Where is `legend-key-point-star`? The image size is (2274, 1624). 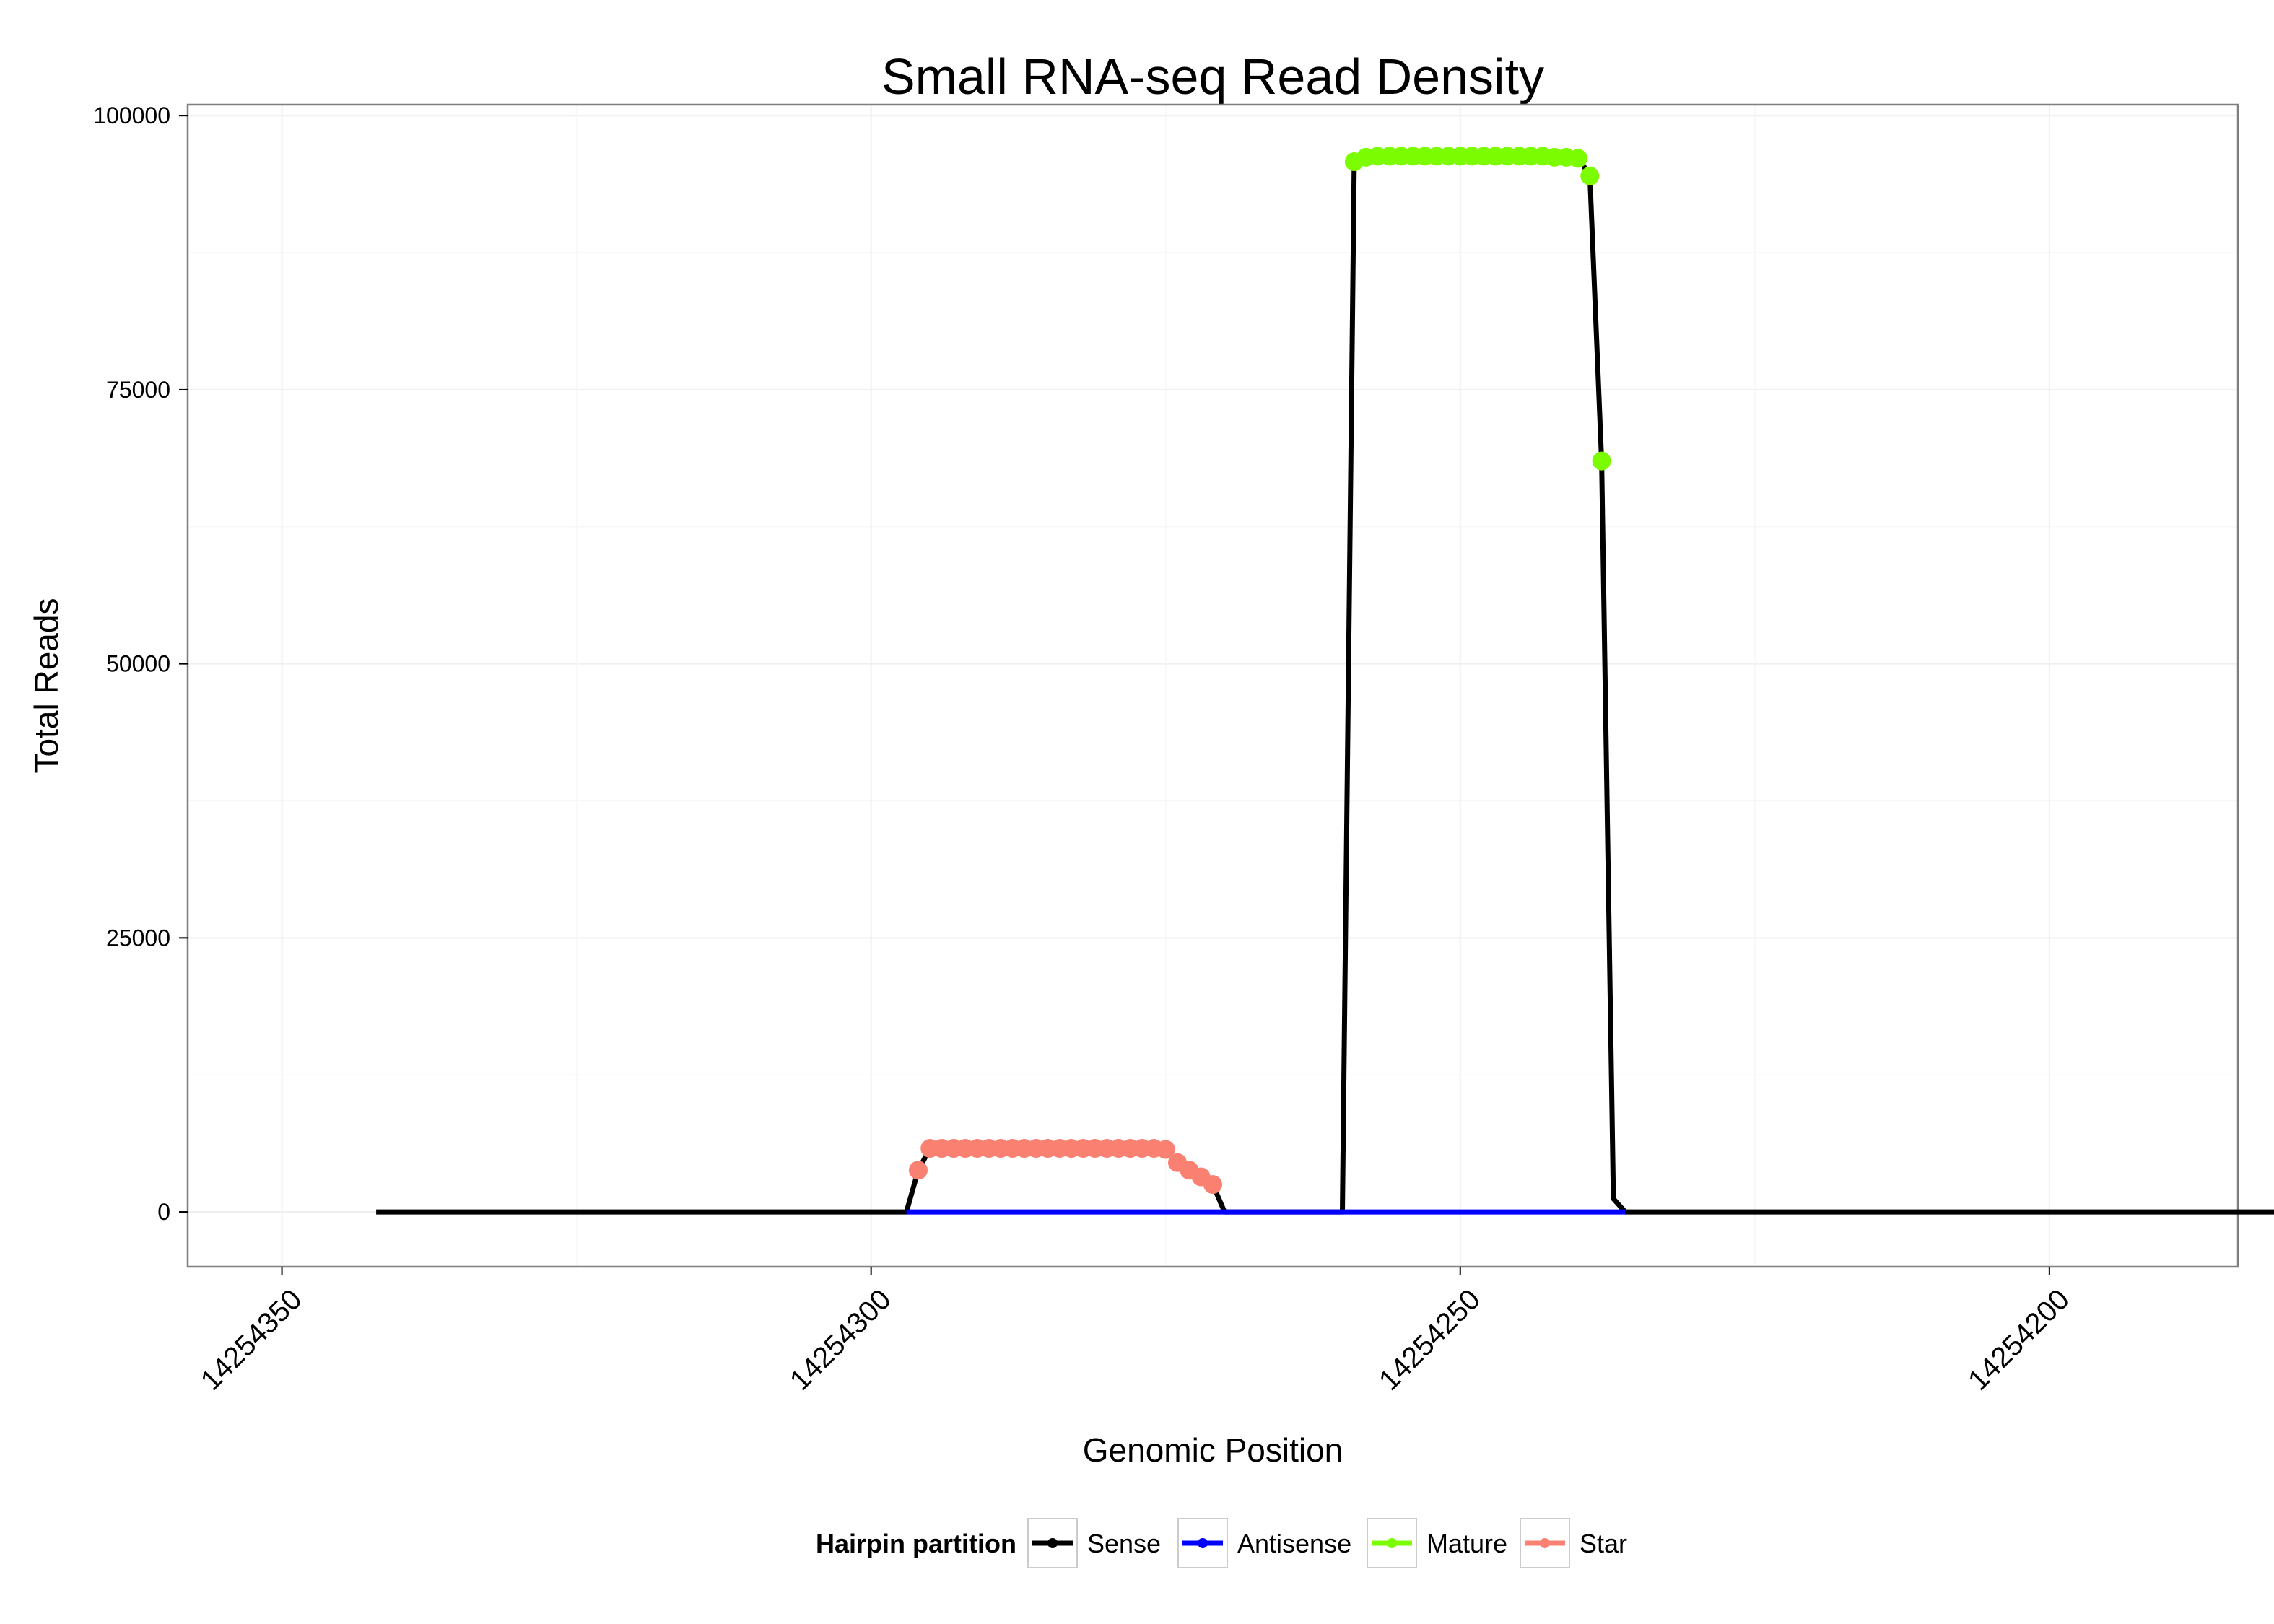 legend-key-point-star is located at coordinates (1545, 1543).